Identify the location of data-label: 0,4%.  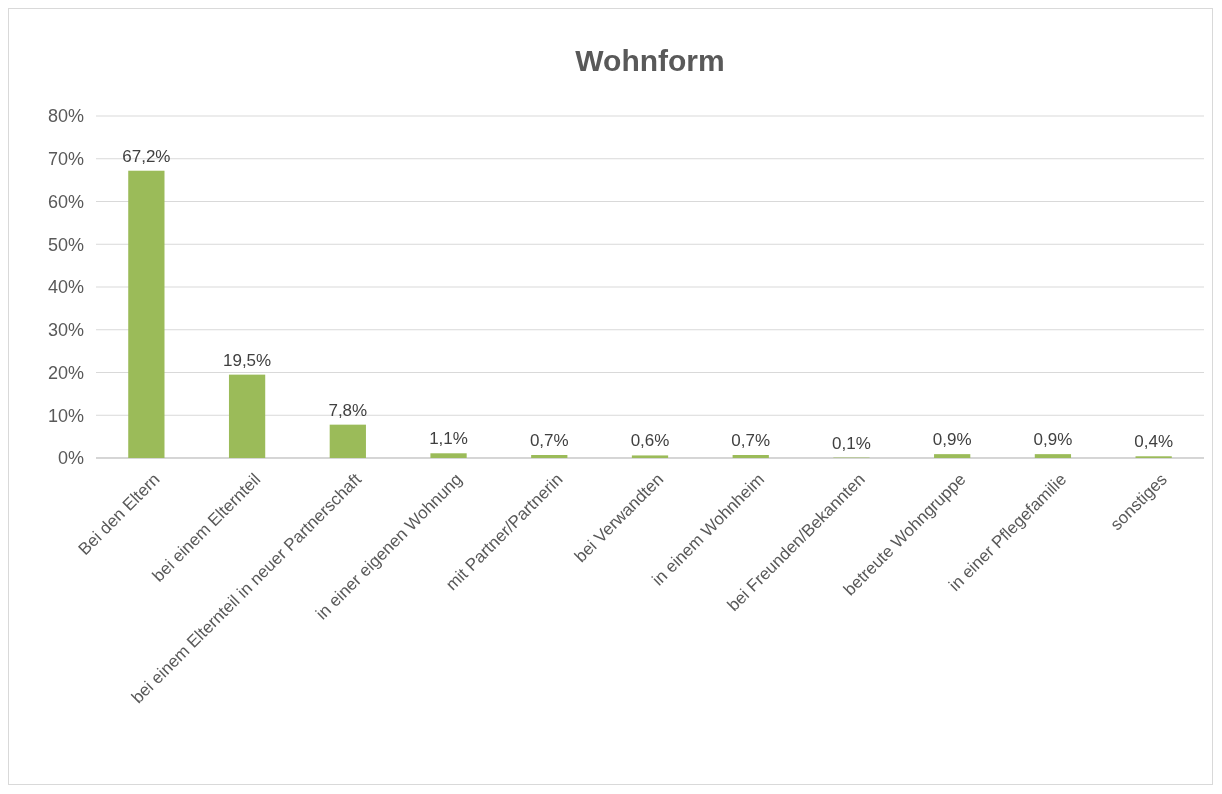
(1154, 442).